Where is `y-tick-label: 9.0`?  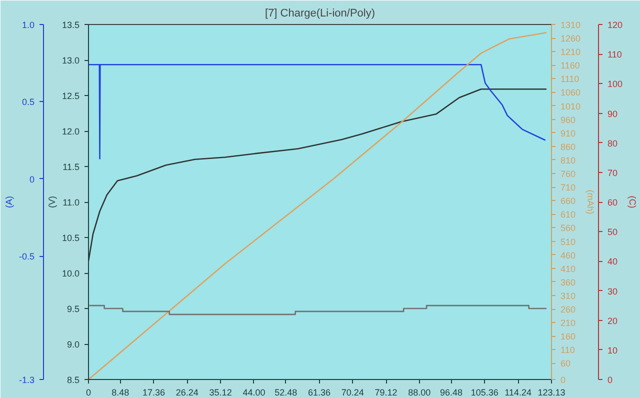 y-tick-label: 9.0 is located at coordinates (73, 345).